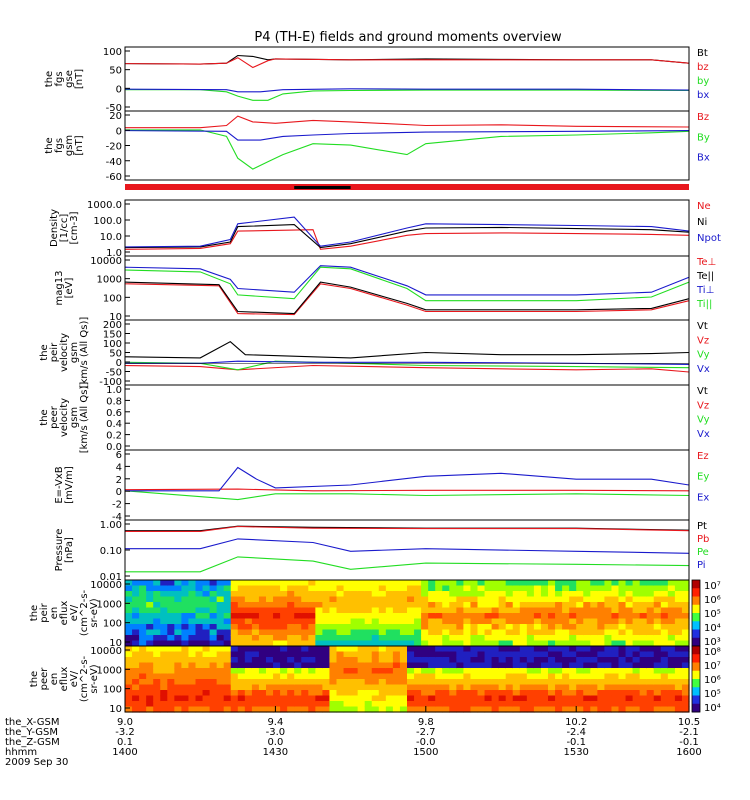  What do you see at coordinates (703, 158) in the screenshot?
I see `legend-entry: Bx` at bounding box center [703, 158].